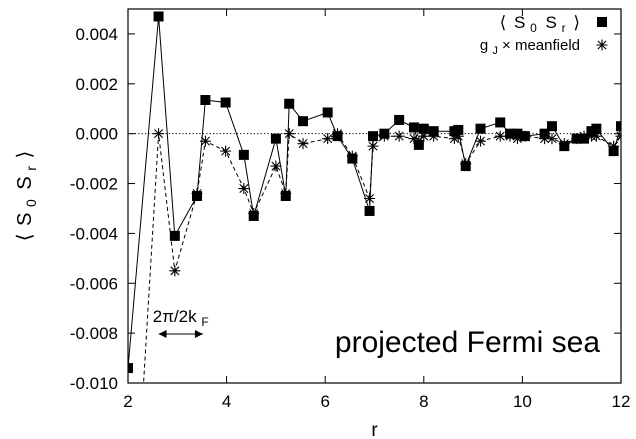 The width and height of the screenshot is (636, 439). Describe the element at coordinates (94, 283) in the screenshot. I see `y-tick-label: -0.006` at that location.